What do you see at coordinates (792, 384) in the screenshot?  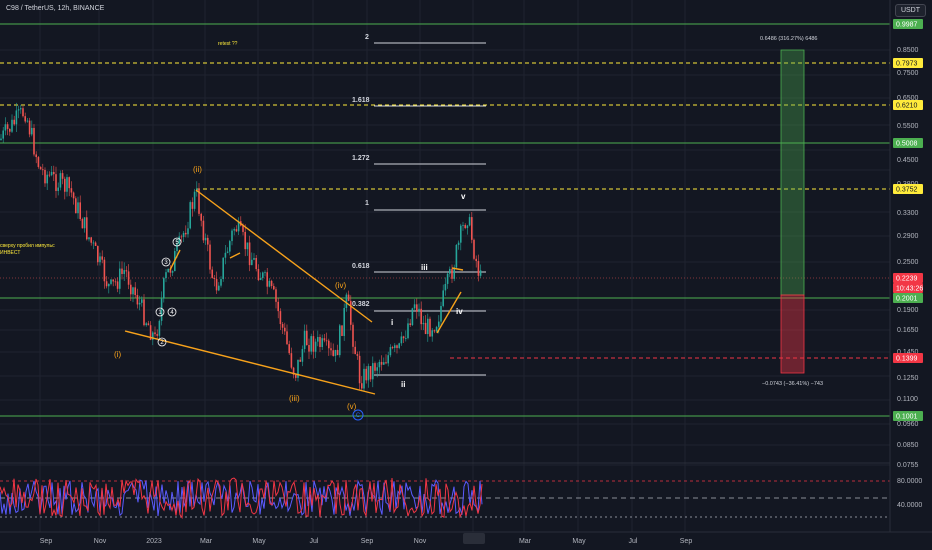 I see `stop-label: −0.0743 (−36.41%) −743` at bounding box center [792, 384].